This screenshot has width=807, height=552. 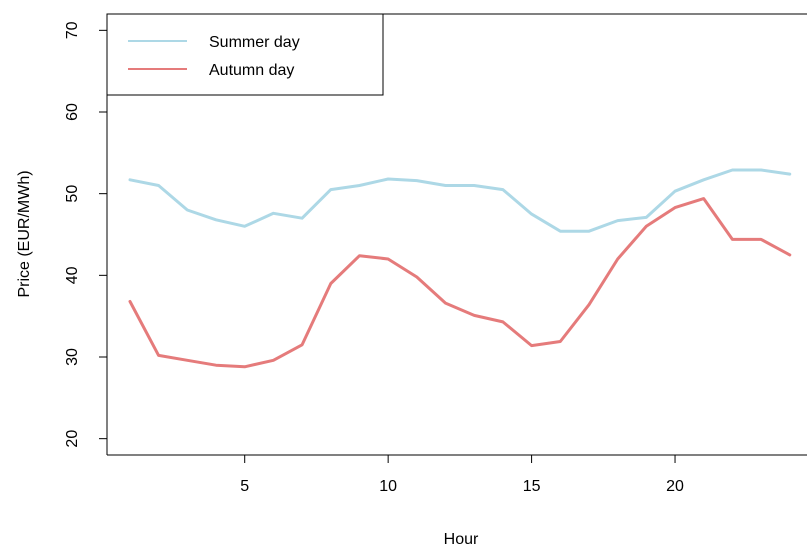 I want to click on x-tick-label: 10, so click(x=388, y=486).